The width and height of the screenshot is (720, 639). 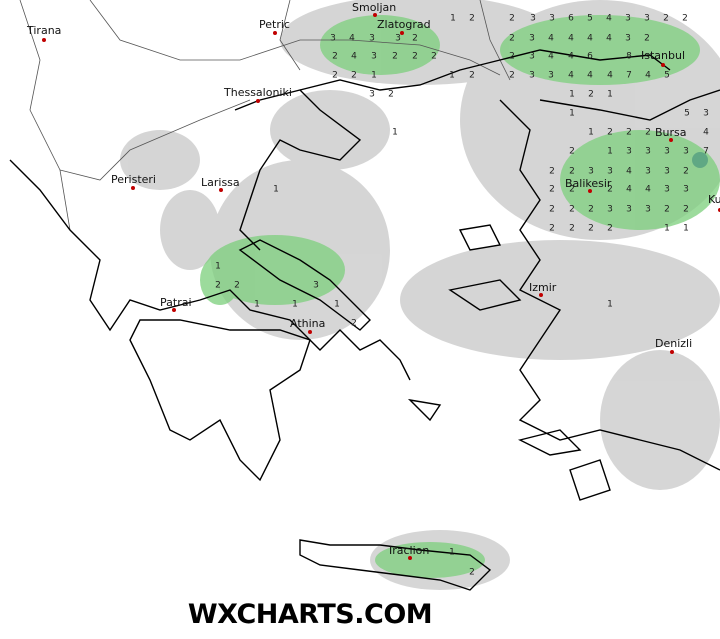 What do you see at coordinates (176, 302) in the screenshot?
I see `city-label: Patrai` at bounding box center [176, 302].